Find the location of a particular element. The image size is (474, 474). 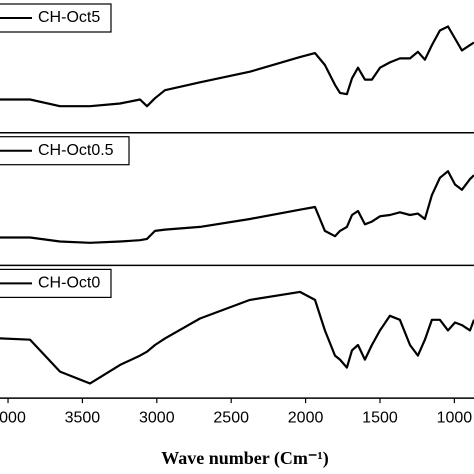

legend-label: CH-Oct0.5 is located at coordinates (76, 150).